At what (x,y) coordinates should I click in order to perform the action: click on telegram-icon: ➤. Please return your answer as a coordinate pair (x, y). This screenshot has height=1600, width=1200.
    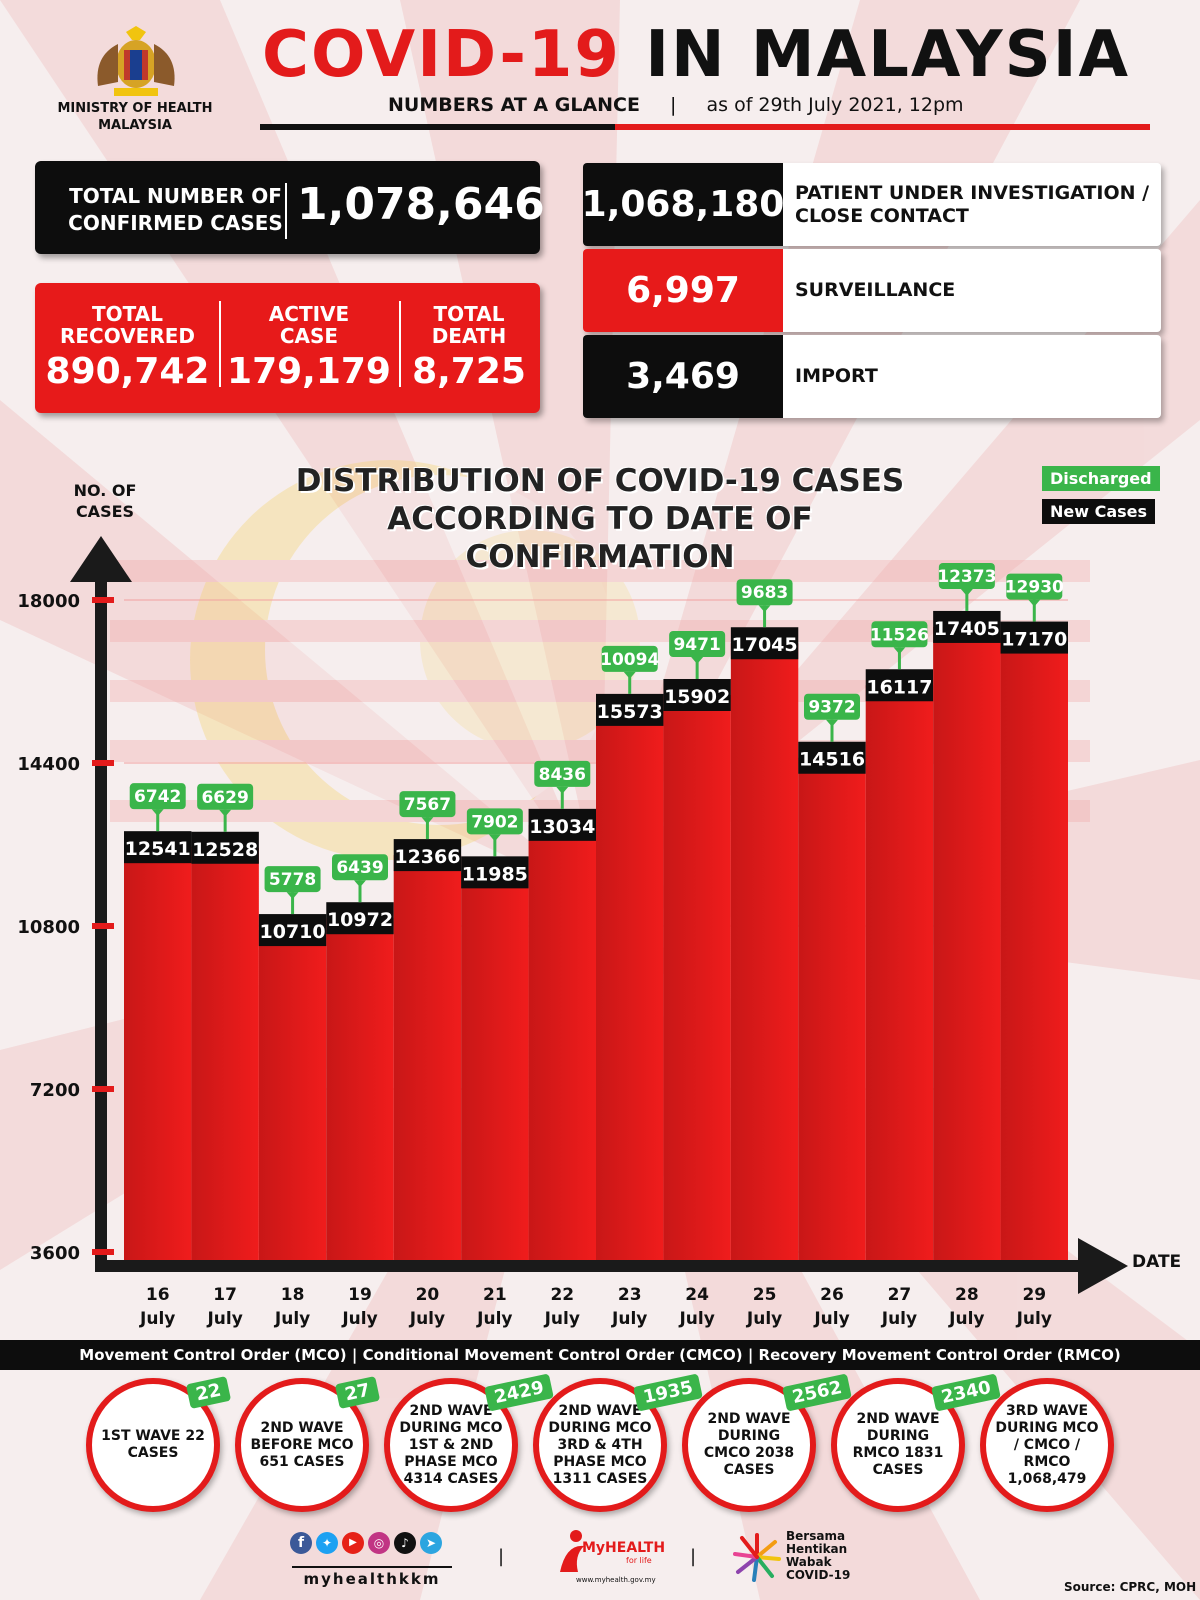
    Looking at the image, I should click on (431, 1543).